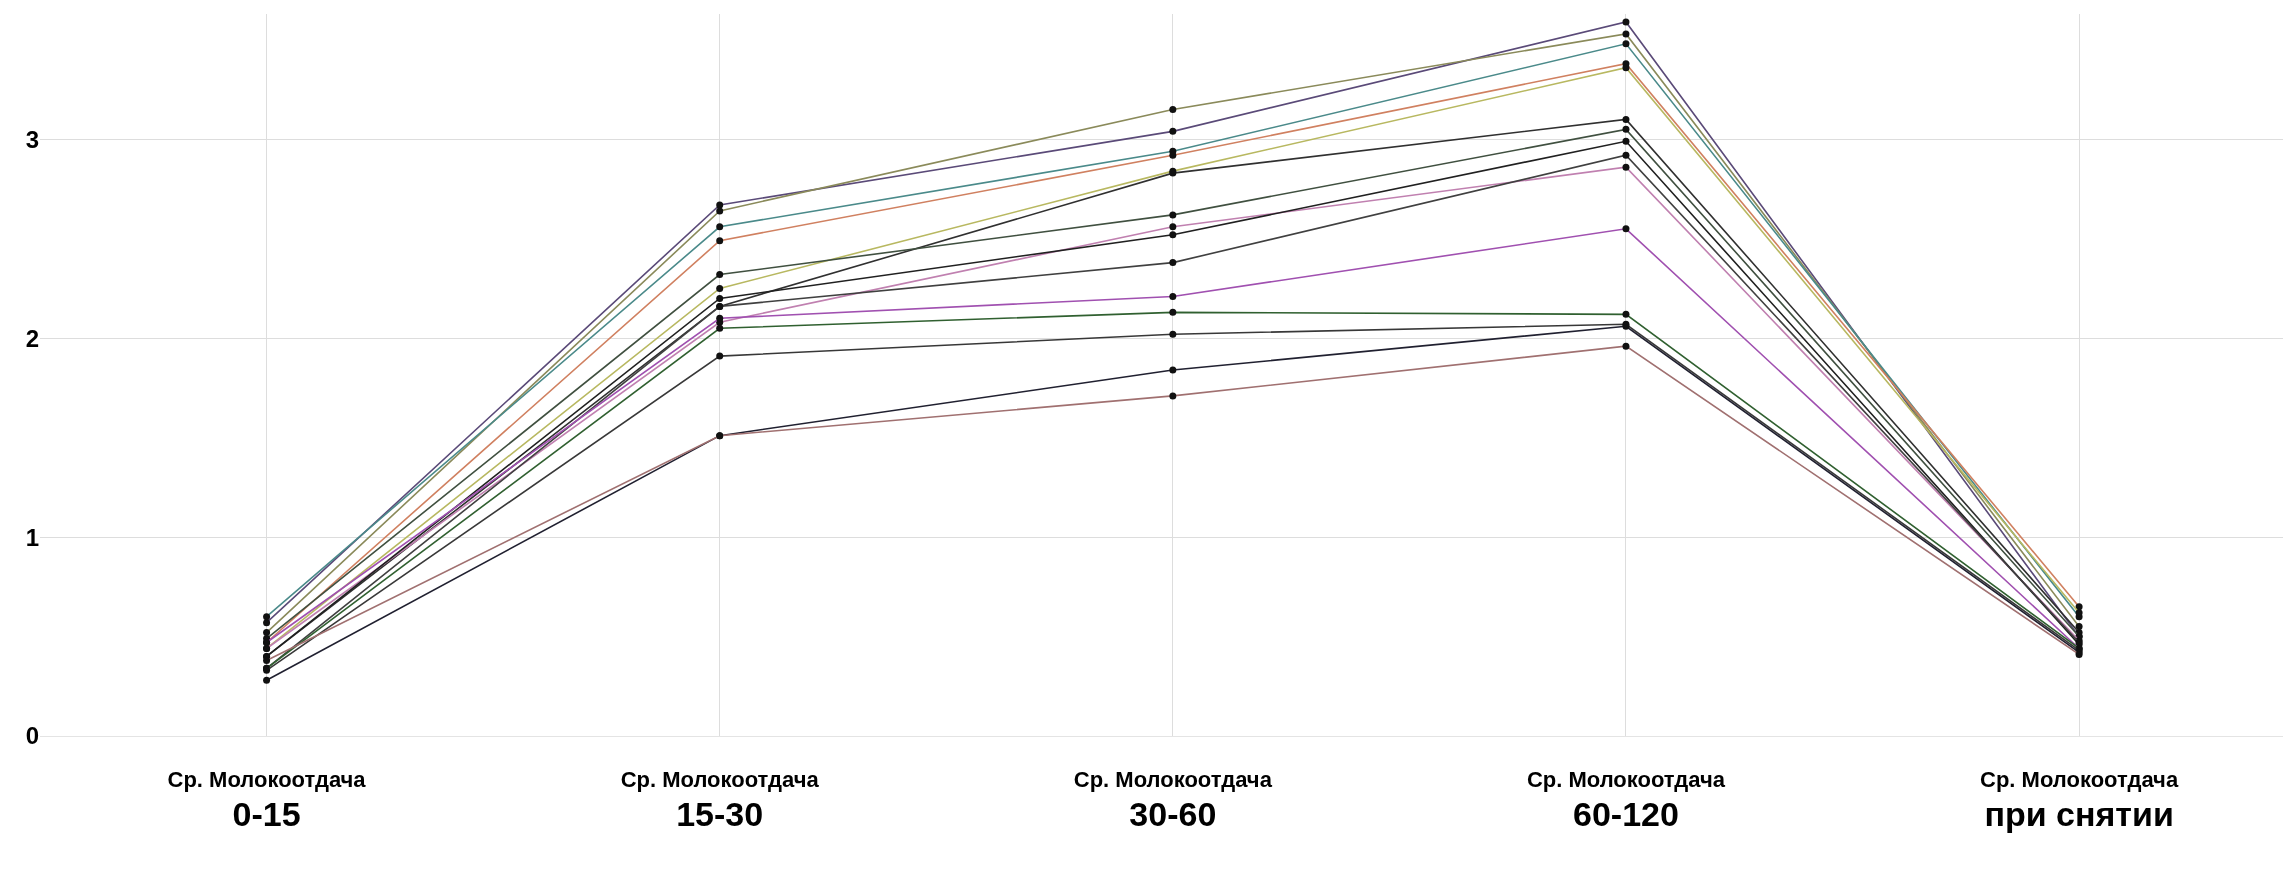 The image size is (2283, 887). I want to click on x-tick-label: Ср. Молокоотдача 60-120, so click(1626, 800).